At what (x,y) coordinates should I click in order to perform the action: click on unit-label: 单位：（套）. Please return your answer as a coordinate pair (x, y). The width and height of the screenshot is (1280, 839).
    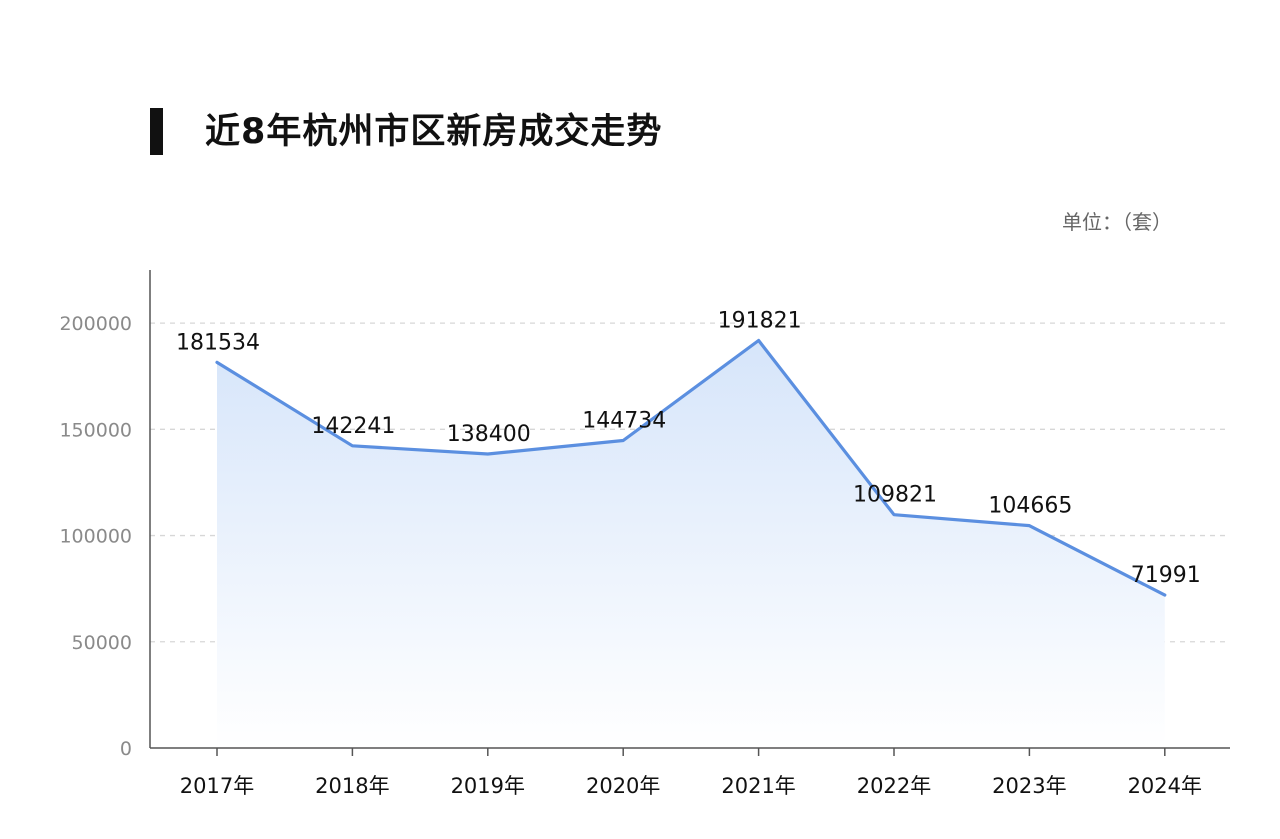
    Looking at the image, I should click on (1117, 222).